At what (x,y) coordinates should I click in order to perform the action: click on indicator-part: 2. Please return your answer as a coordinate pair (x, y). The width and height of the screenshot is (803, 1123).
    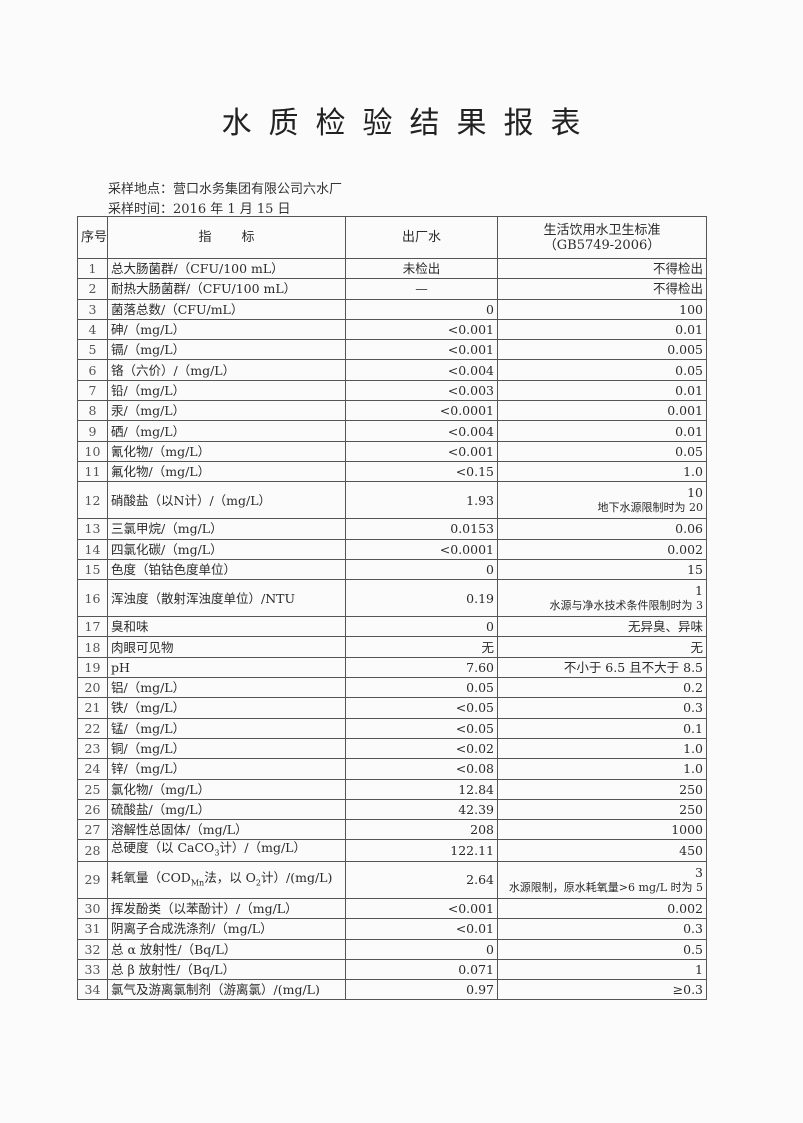
    Looking at the image, I should click on (258, 883).